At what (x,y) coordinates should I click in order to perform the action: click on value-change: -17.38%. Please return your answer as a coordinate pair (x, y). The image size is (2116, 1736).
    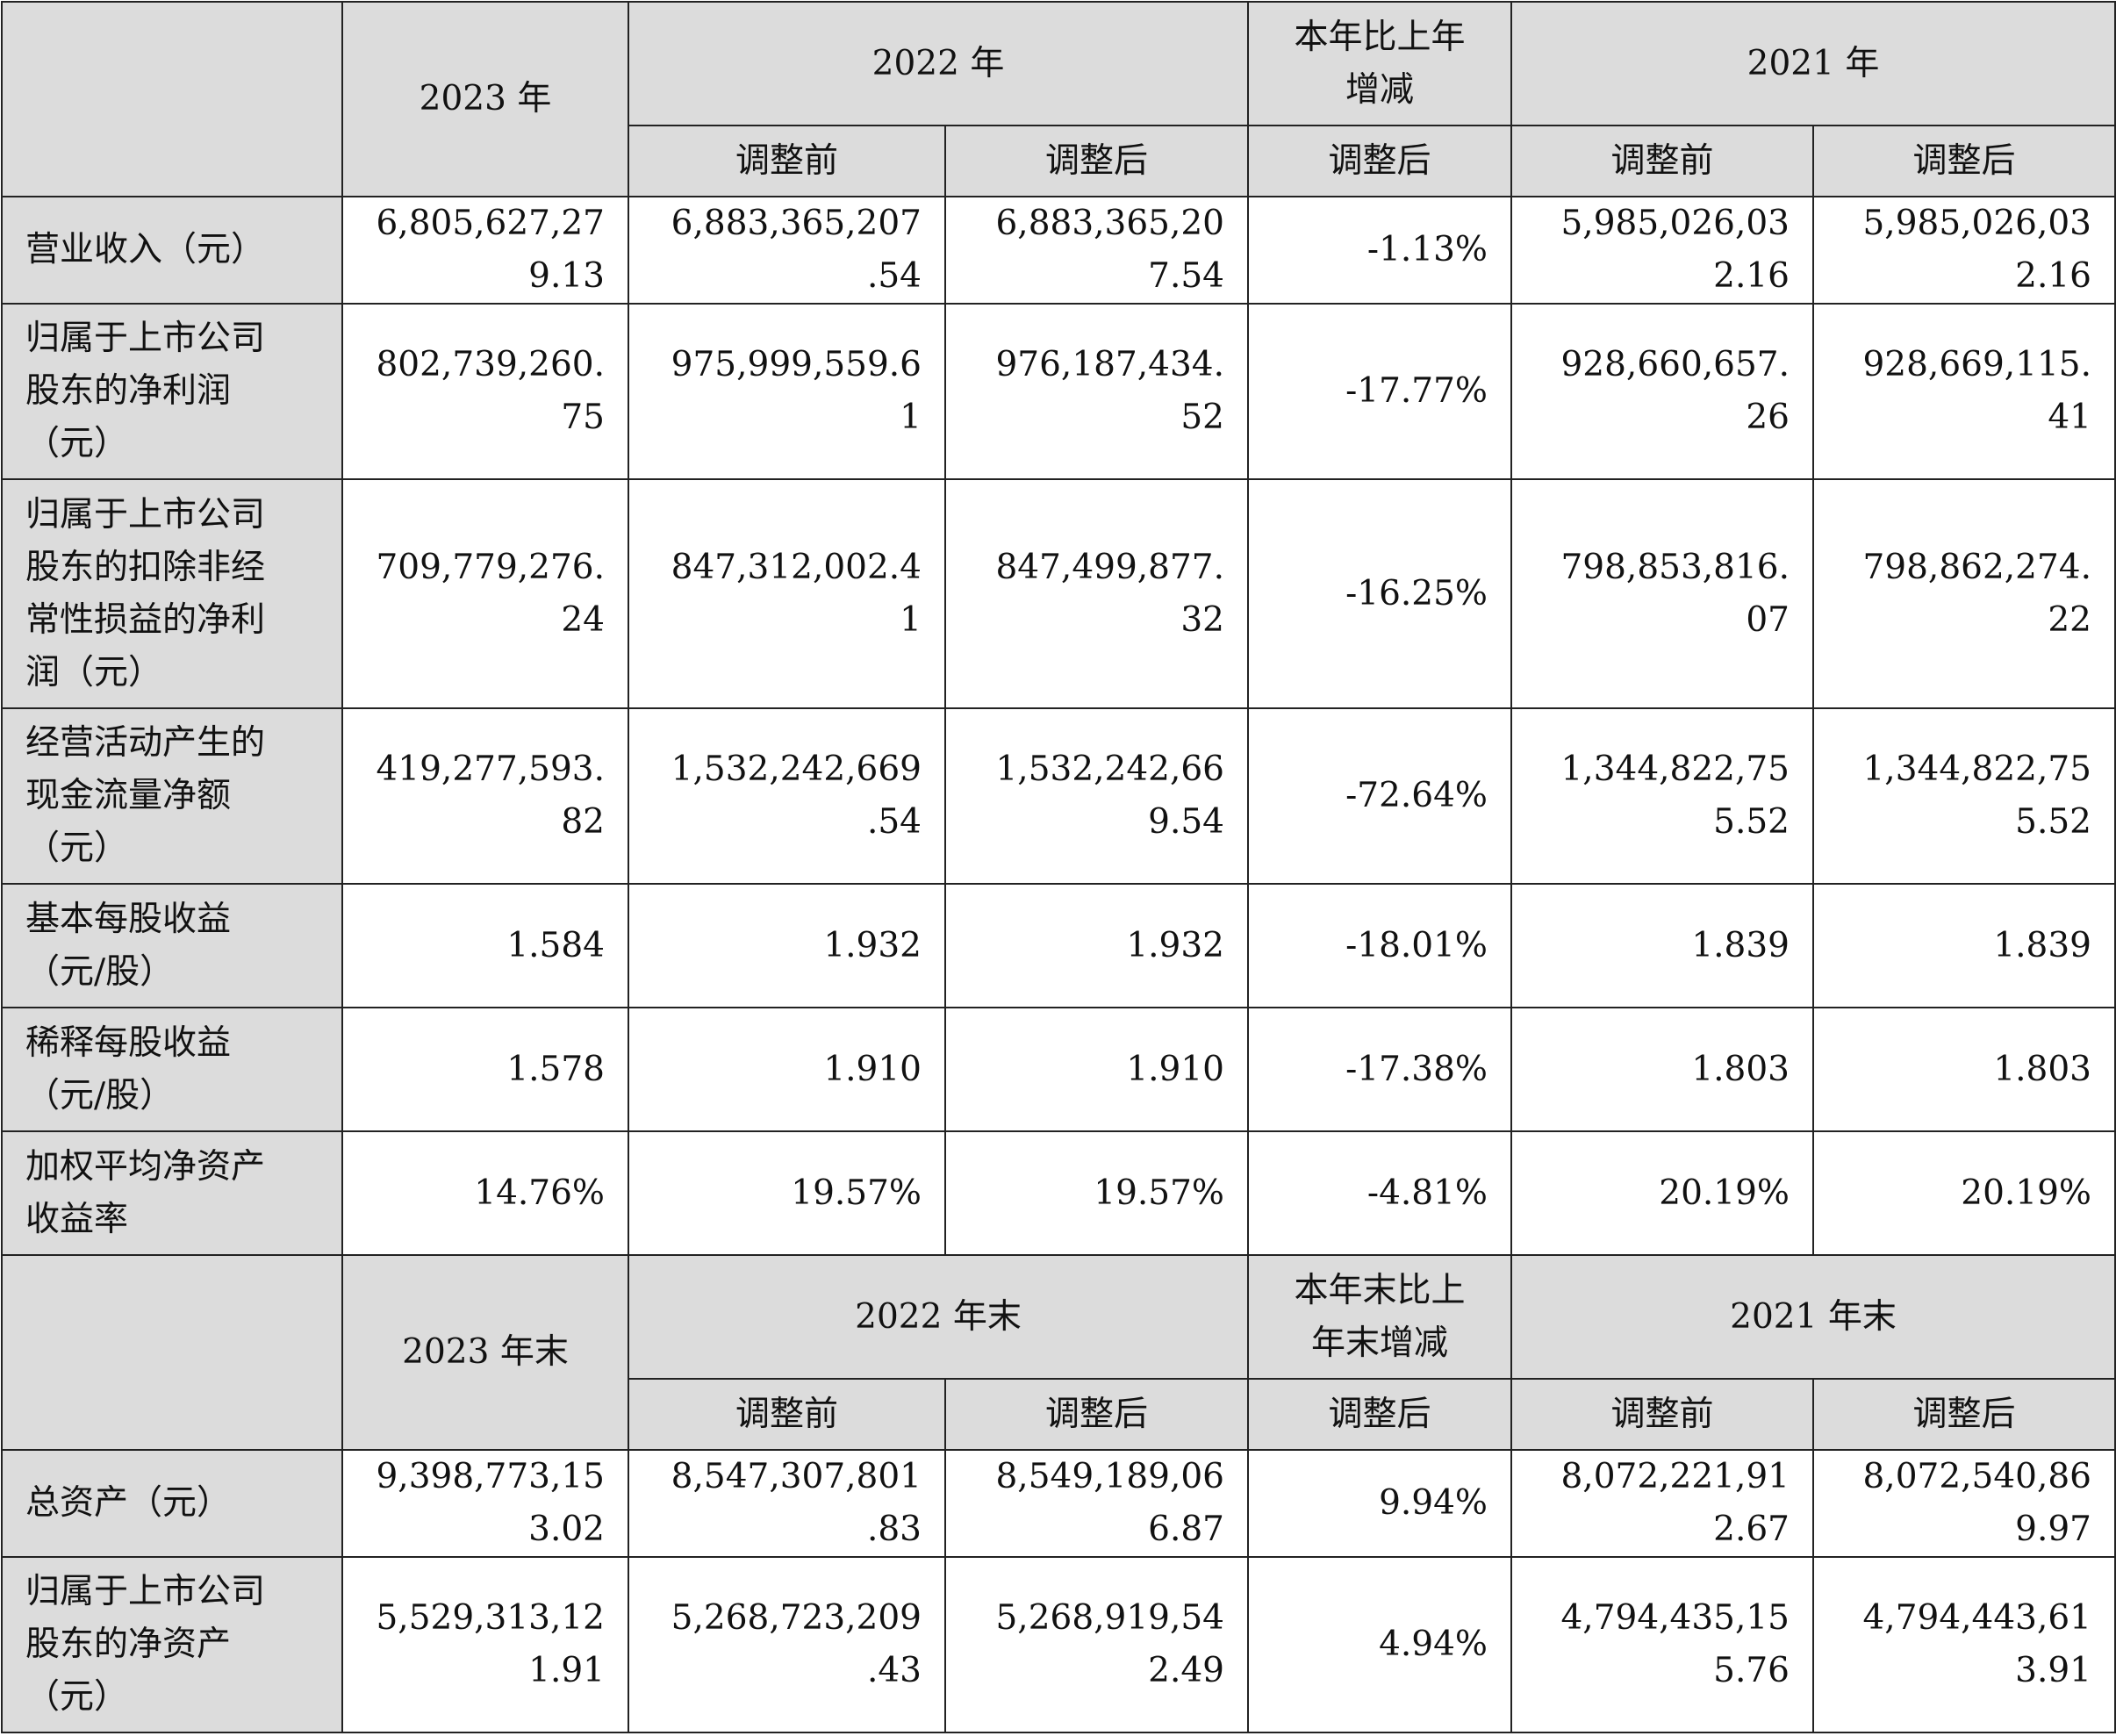
    Looking at the image, I should click on (1379, 1069).